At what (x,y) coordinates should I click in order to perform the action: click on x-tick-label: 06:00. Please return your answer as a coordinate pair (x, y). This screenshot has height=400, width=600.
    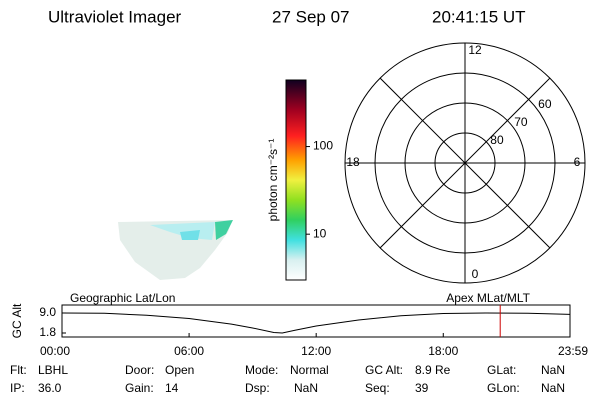
    Looking at the image, I should click on (189, 351).